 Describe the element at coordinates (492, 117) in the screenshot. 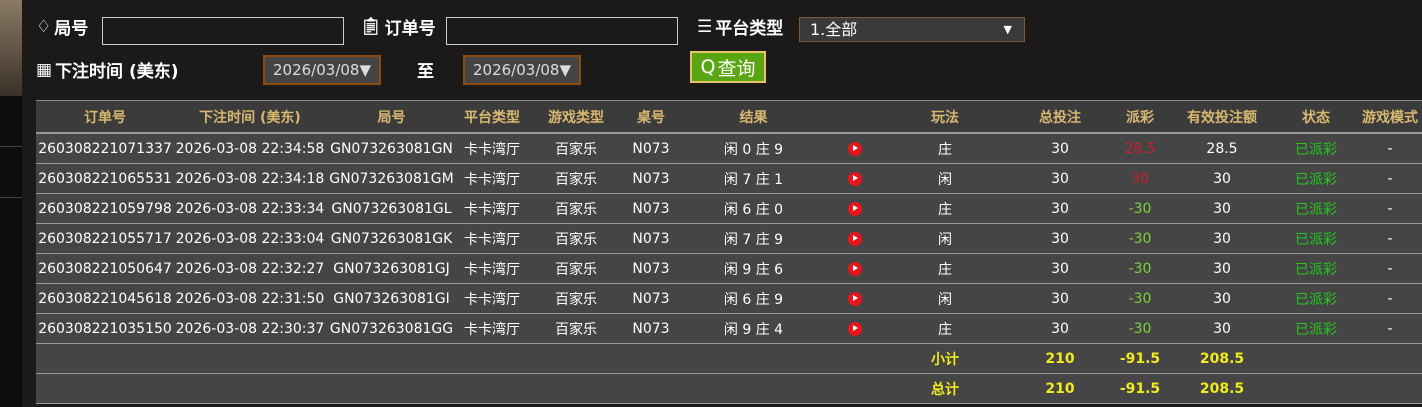

I see `column-header: 平台类型` at that location.